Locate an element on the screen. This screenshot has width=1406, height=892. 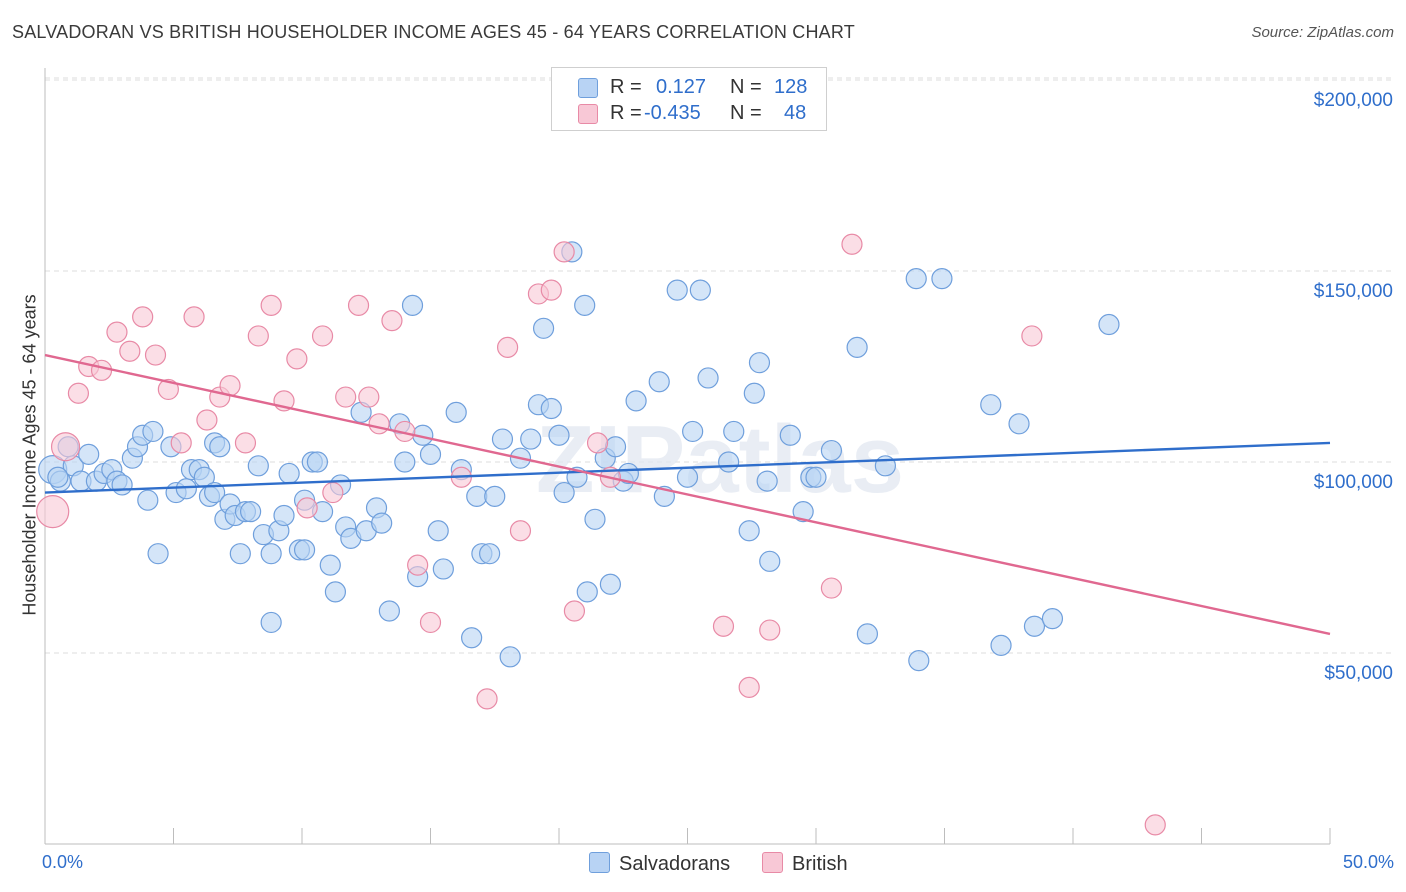
legend-label: British is located at coordinates (820, 864).